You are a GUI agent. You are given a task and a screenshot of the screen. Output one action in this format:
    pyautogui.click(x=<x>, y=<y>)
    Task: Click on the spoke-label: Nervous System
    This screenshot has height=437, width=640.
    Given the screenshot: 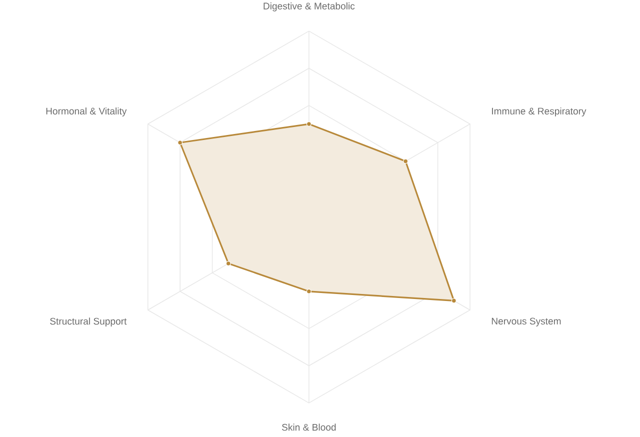 What is the action you would take?
    pyautogui.click(x=526, y=322)
    